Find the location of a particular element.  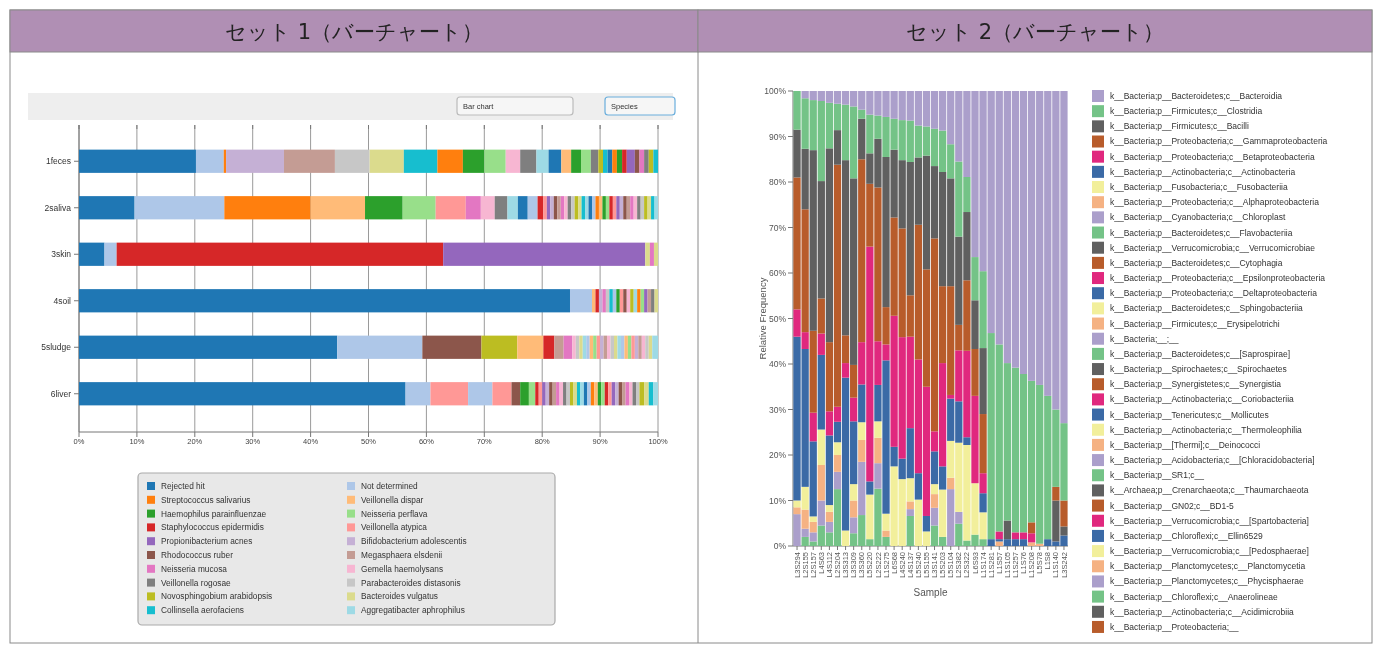

y-tick-label: 3skin is located at coordinates (61, 254).